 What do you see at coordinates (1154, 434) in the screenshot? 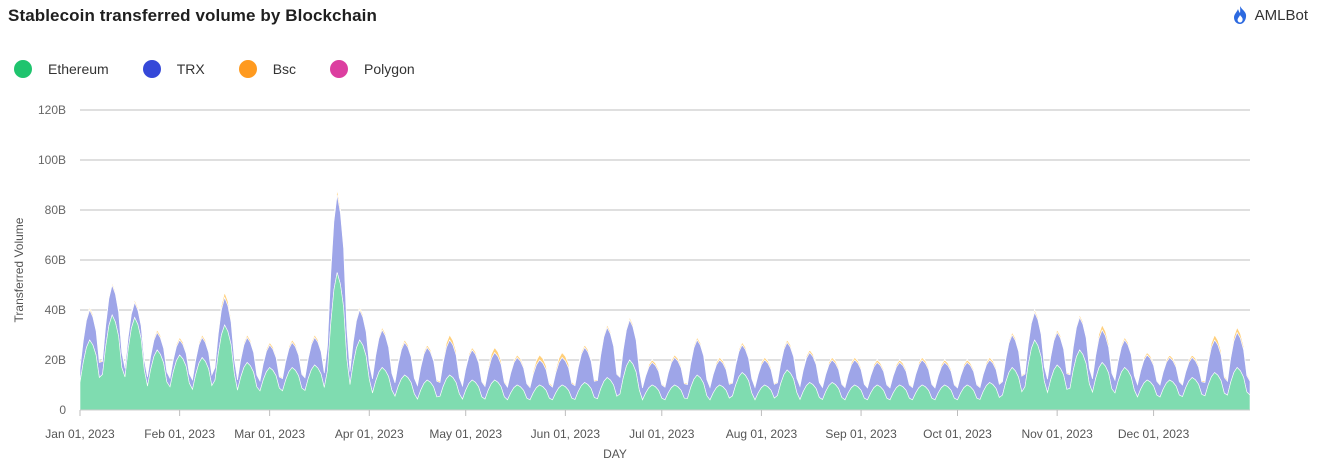
I see `x-tick-label: Dec 01, 2023` at bounding box center [1154, 434].